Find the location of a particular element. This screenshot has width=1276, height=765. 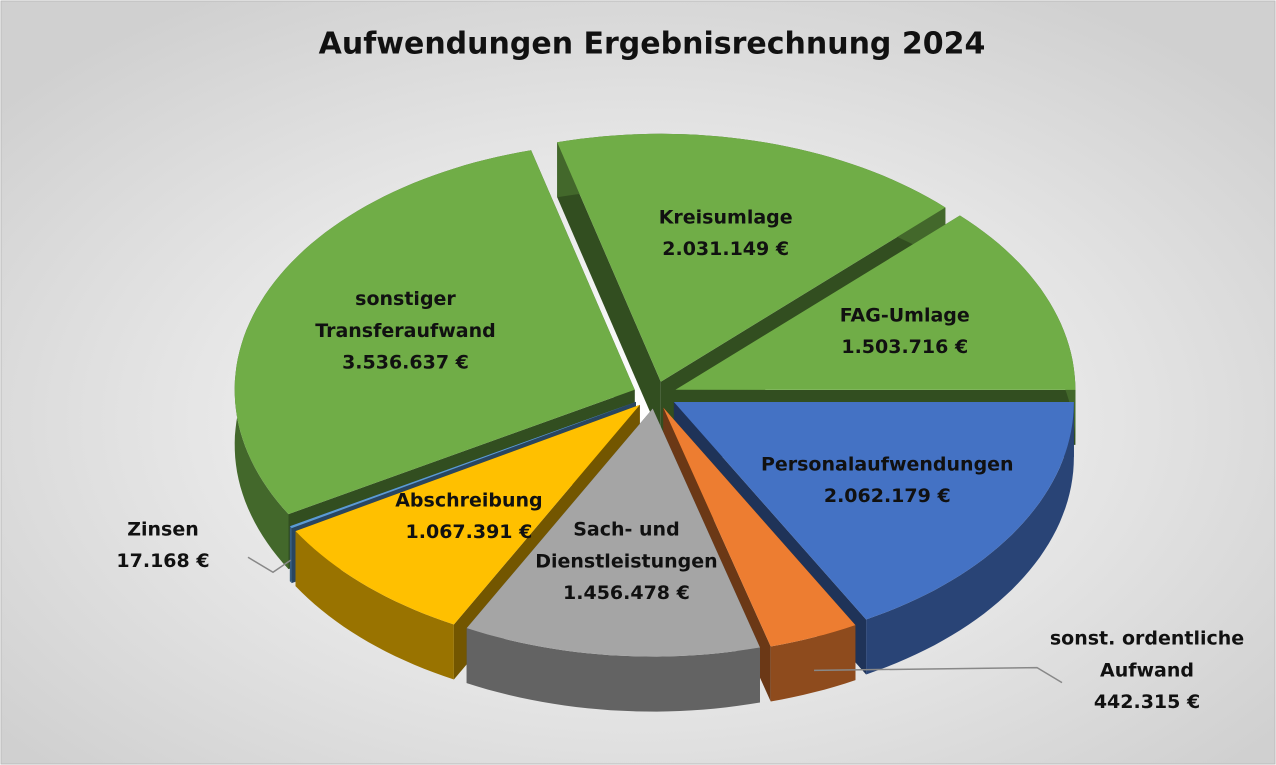

category-label: Kreisumlage is located at coordinates (726, 217).